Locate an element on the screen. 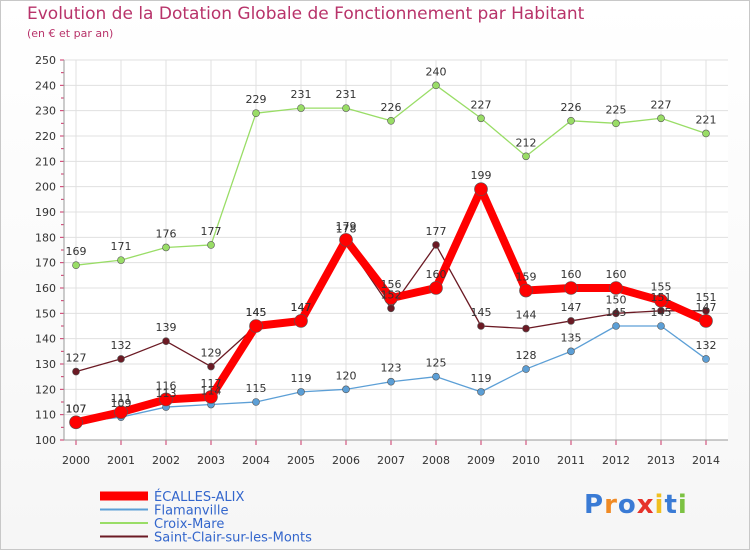 This screenshot has height=550, width=750. x-tick-label-2012: 2012 is located at coordinates (616, 460).